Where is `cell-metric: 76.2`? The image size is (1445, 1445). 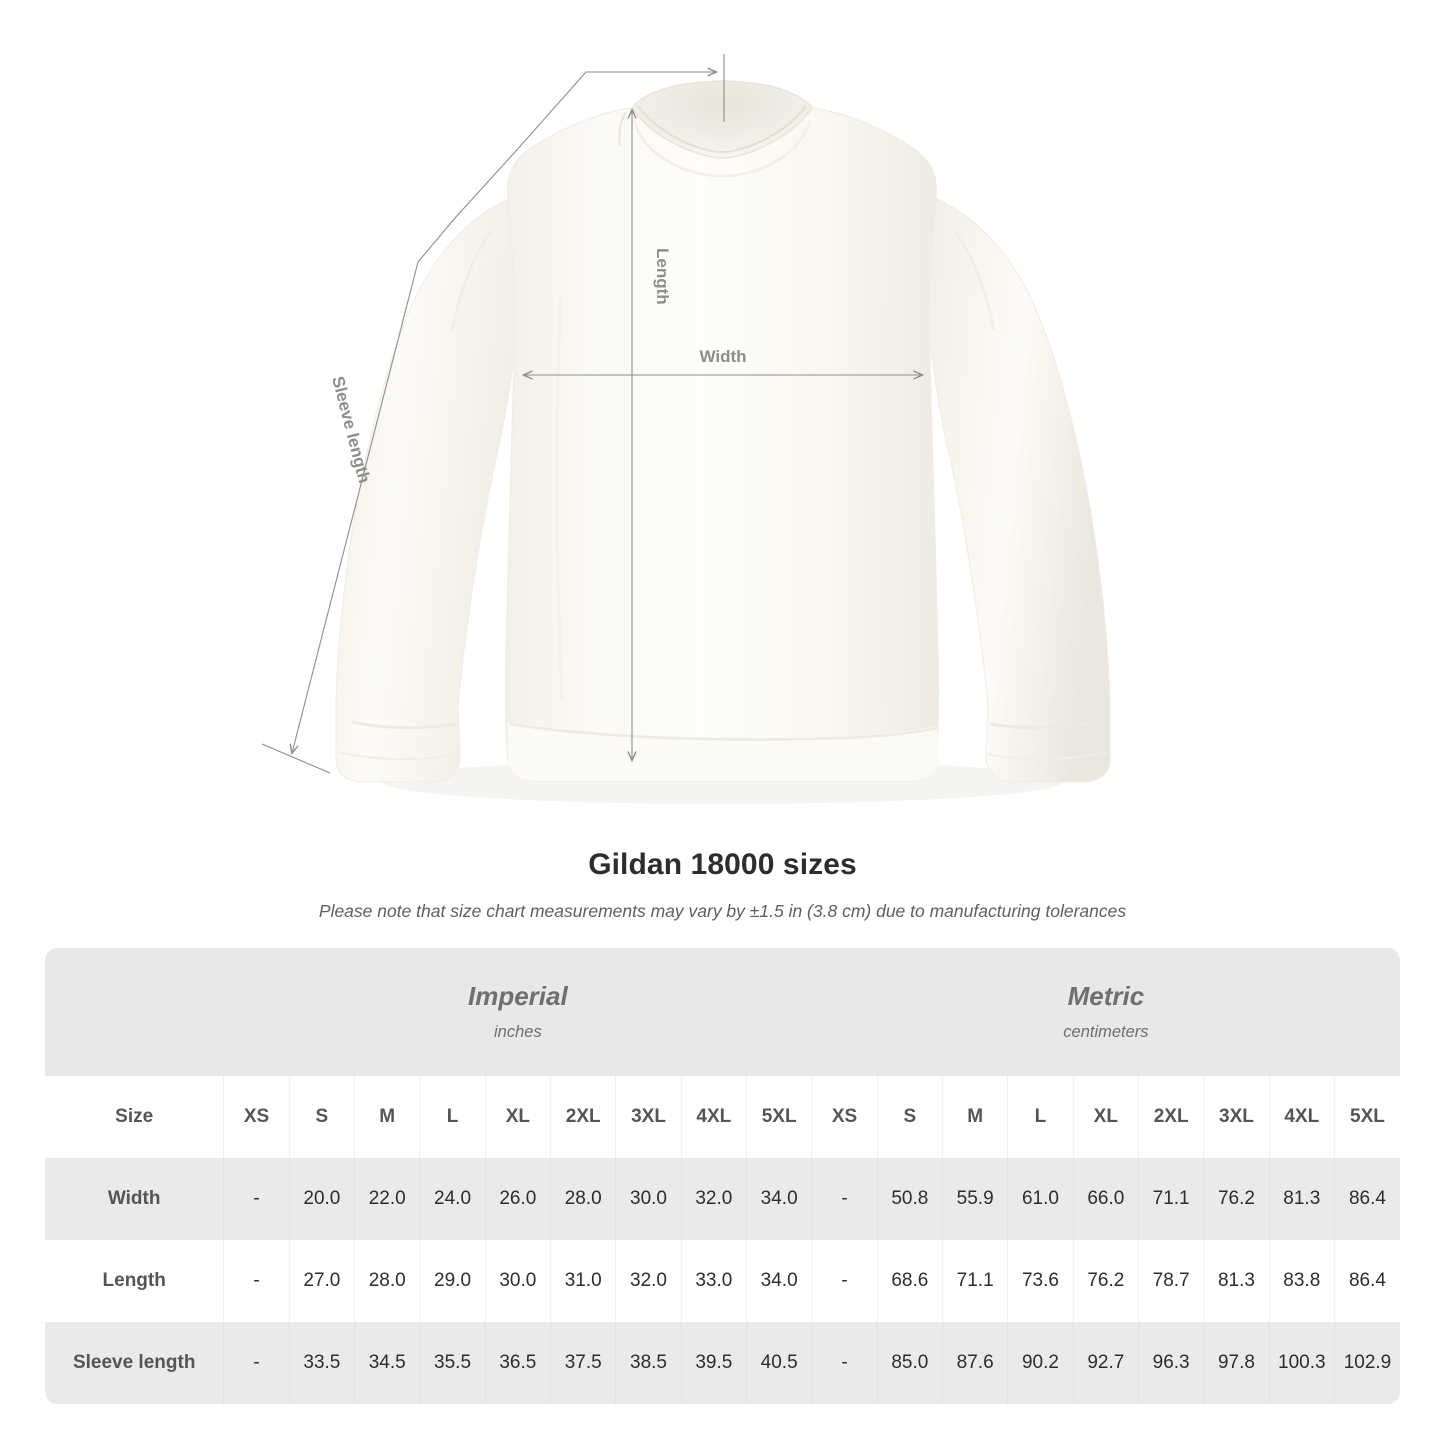 cell-metric: 76.2 is located at coordinates (1105, 1281).